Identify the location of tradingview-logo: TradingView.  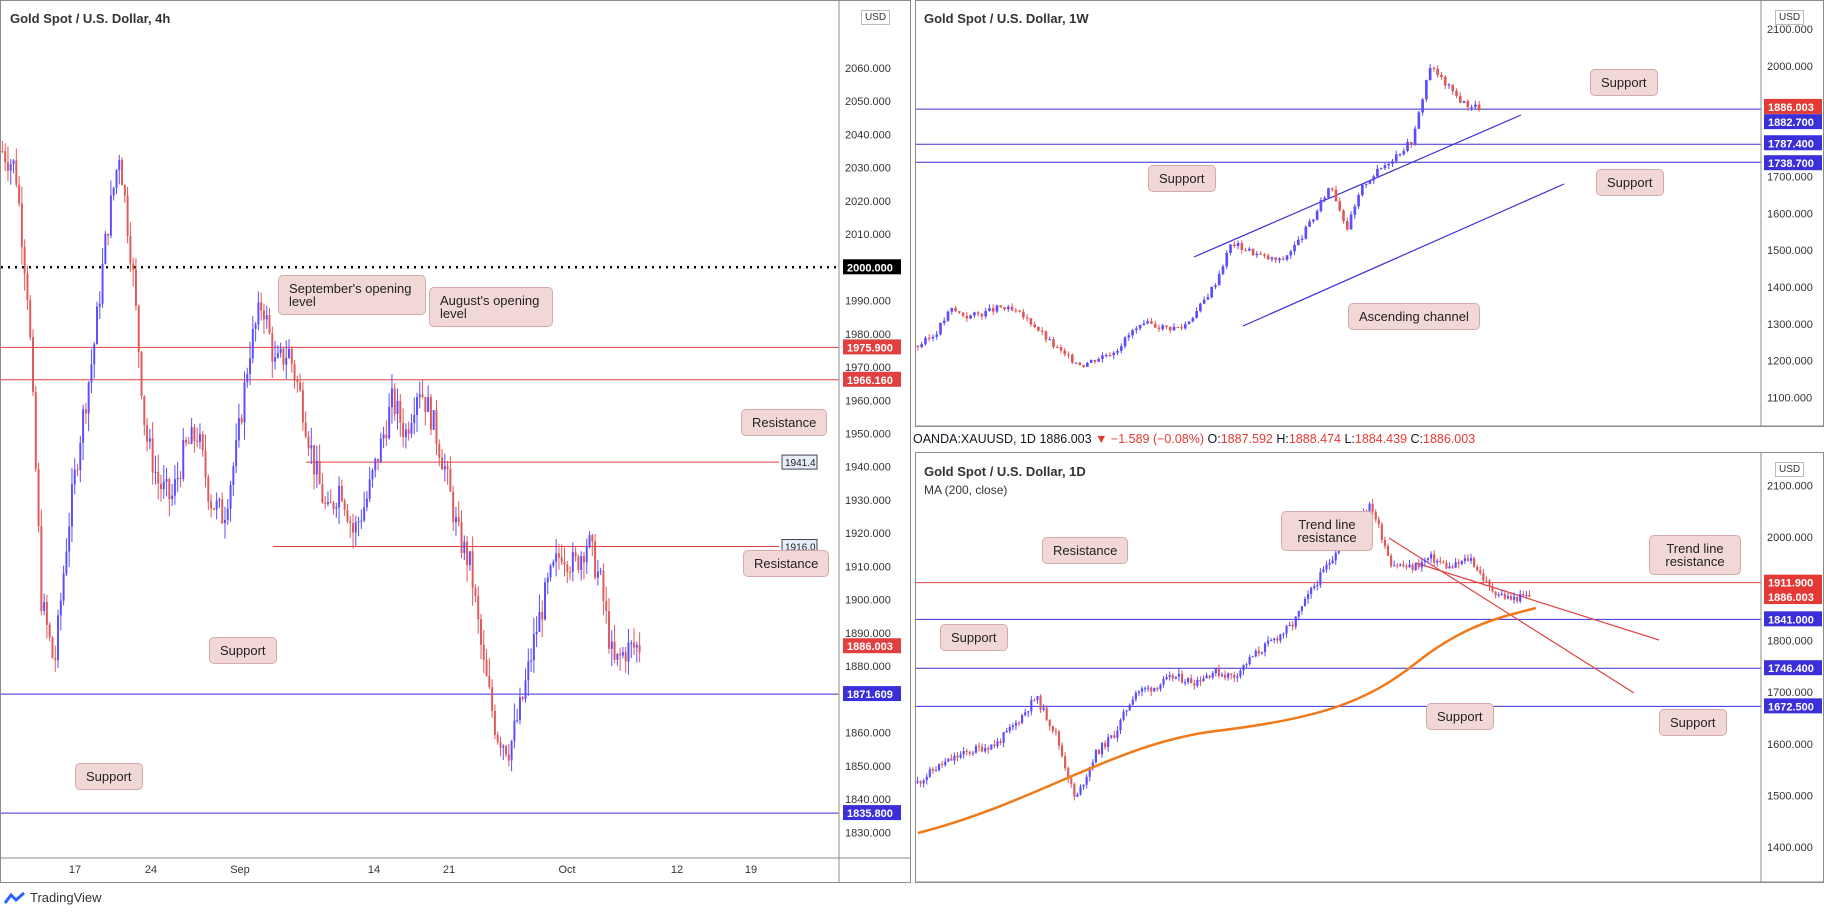
(53, 897).